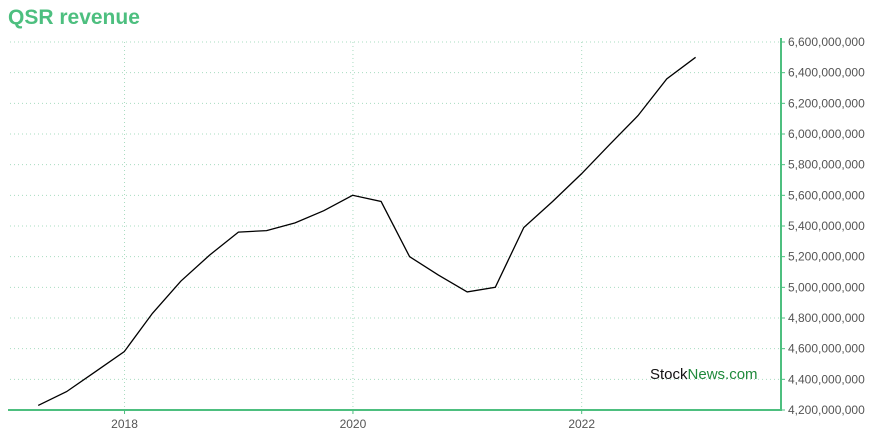  What do you see at coordinates (826, 73) in the screenshot?
I see `y-tick-label: 6,400,000,000` at bounding box center [826, 73].